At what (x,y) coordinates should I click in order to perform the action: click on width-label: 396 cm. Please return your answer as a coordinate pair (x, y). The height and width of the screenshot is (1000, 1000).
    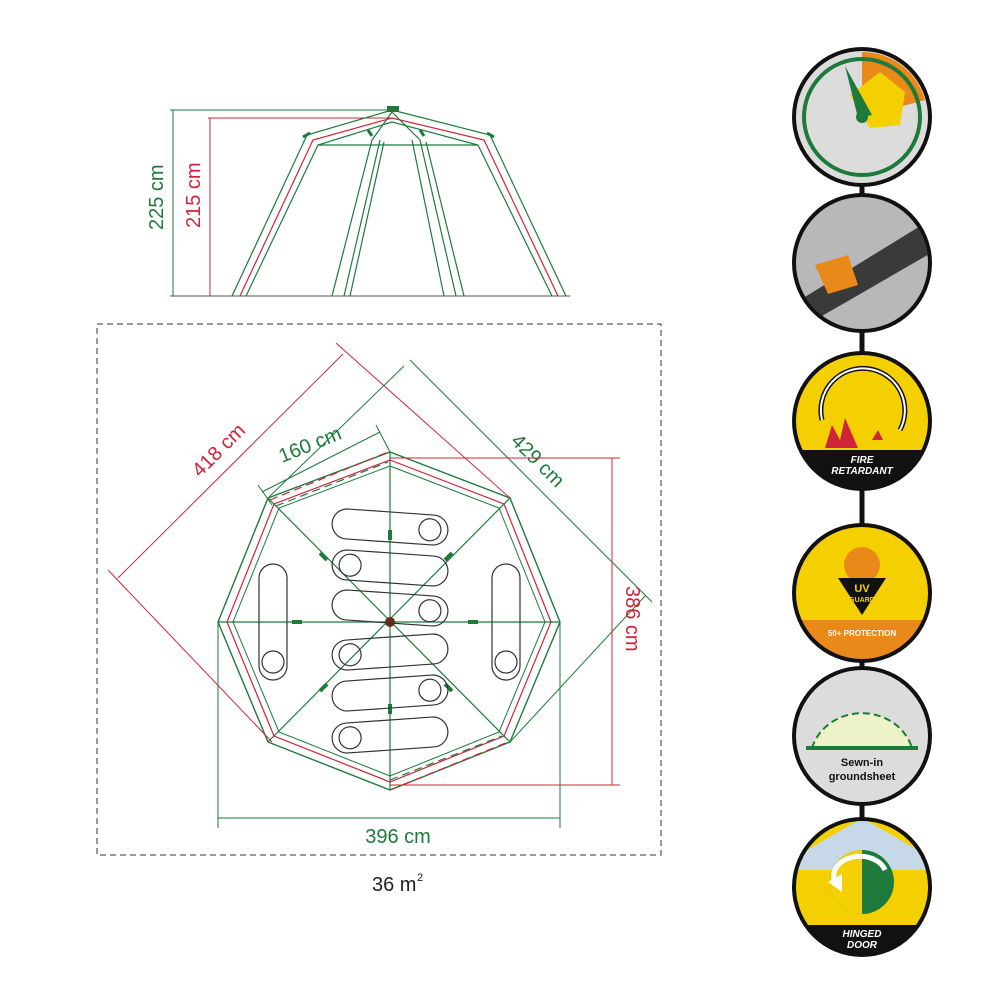
    Looking at the image, I should click on (398, 837).